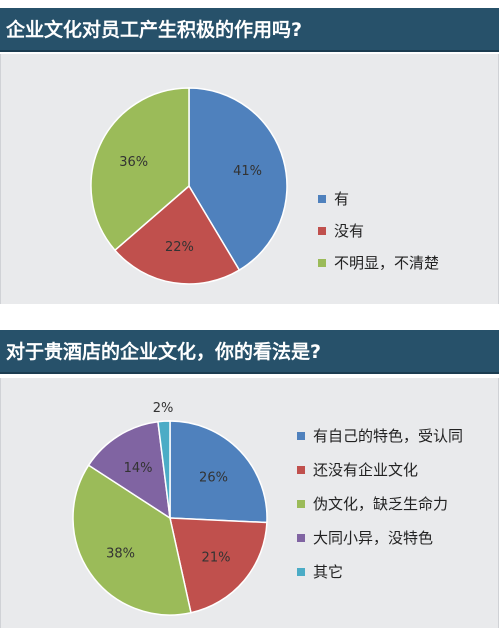 The width and height of the screenshot is (499, 630). What do you see at coordinates (341, 199) in the screenshot?
I see `legend-0-item-0: 有` at bounding box center [341, 199].